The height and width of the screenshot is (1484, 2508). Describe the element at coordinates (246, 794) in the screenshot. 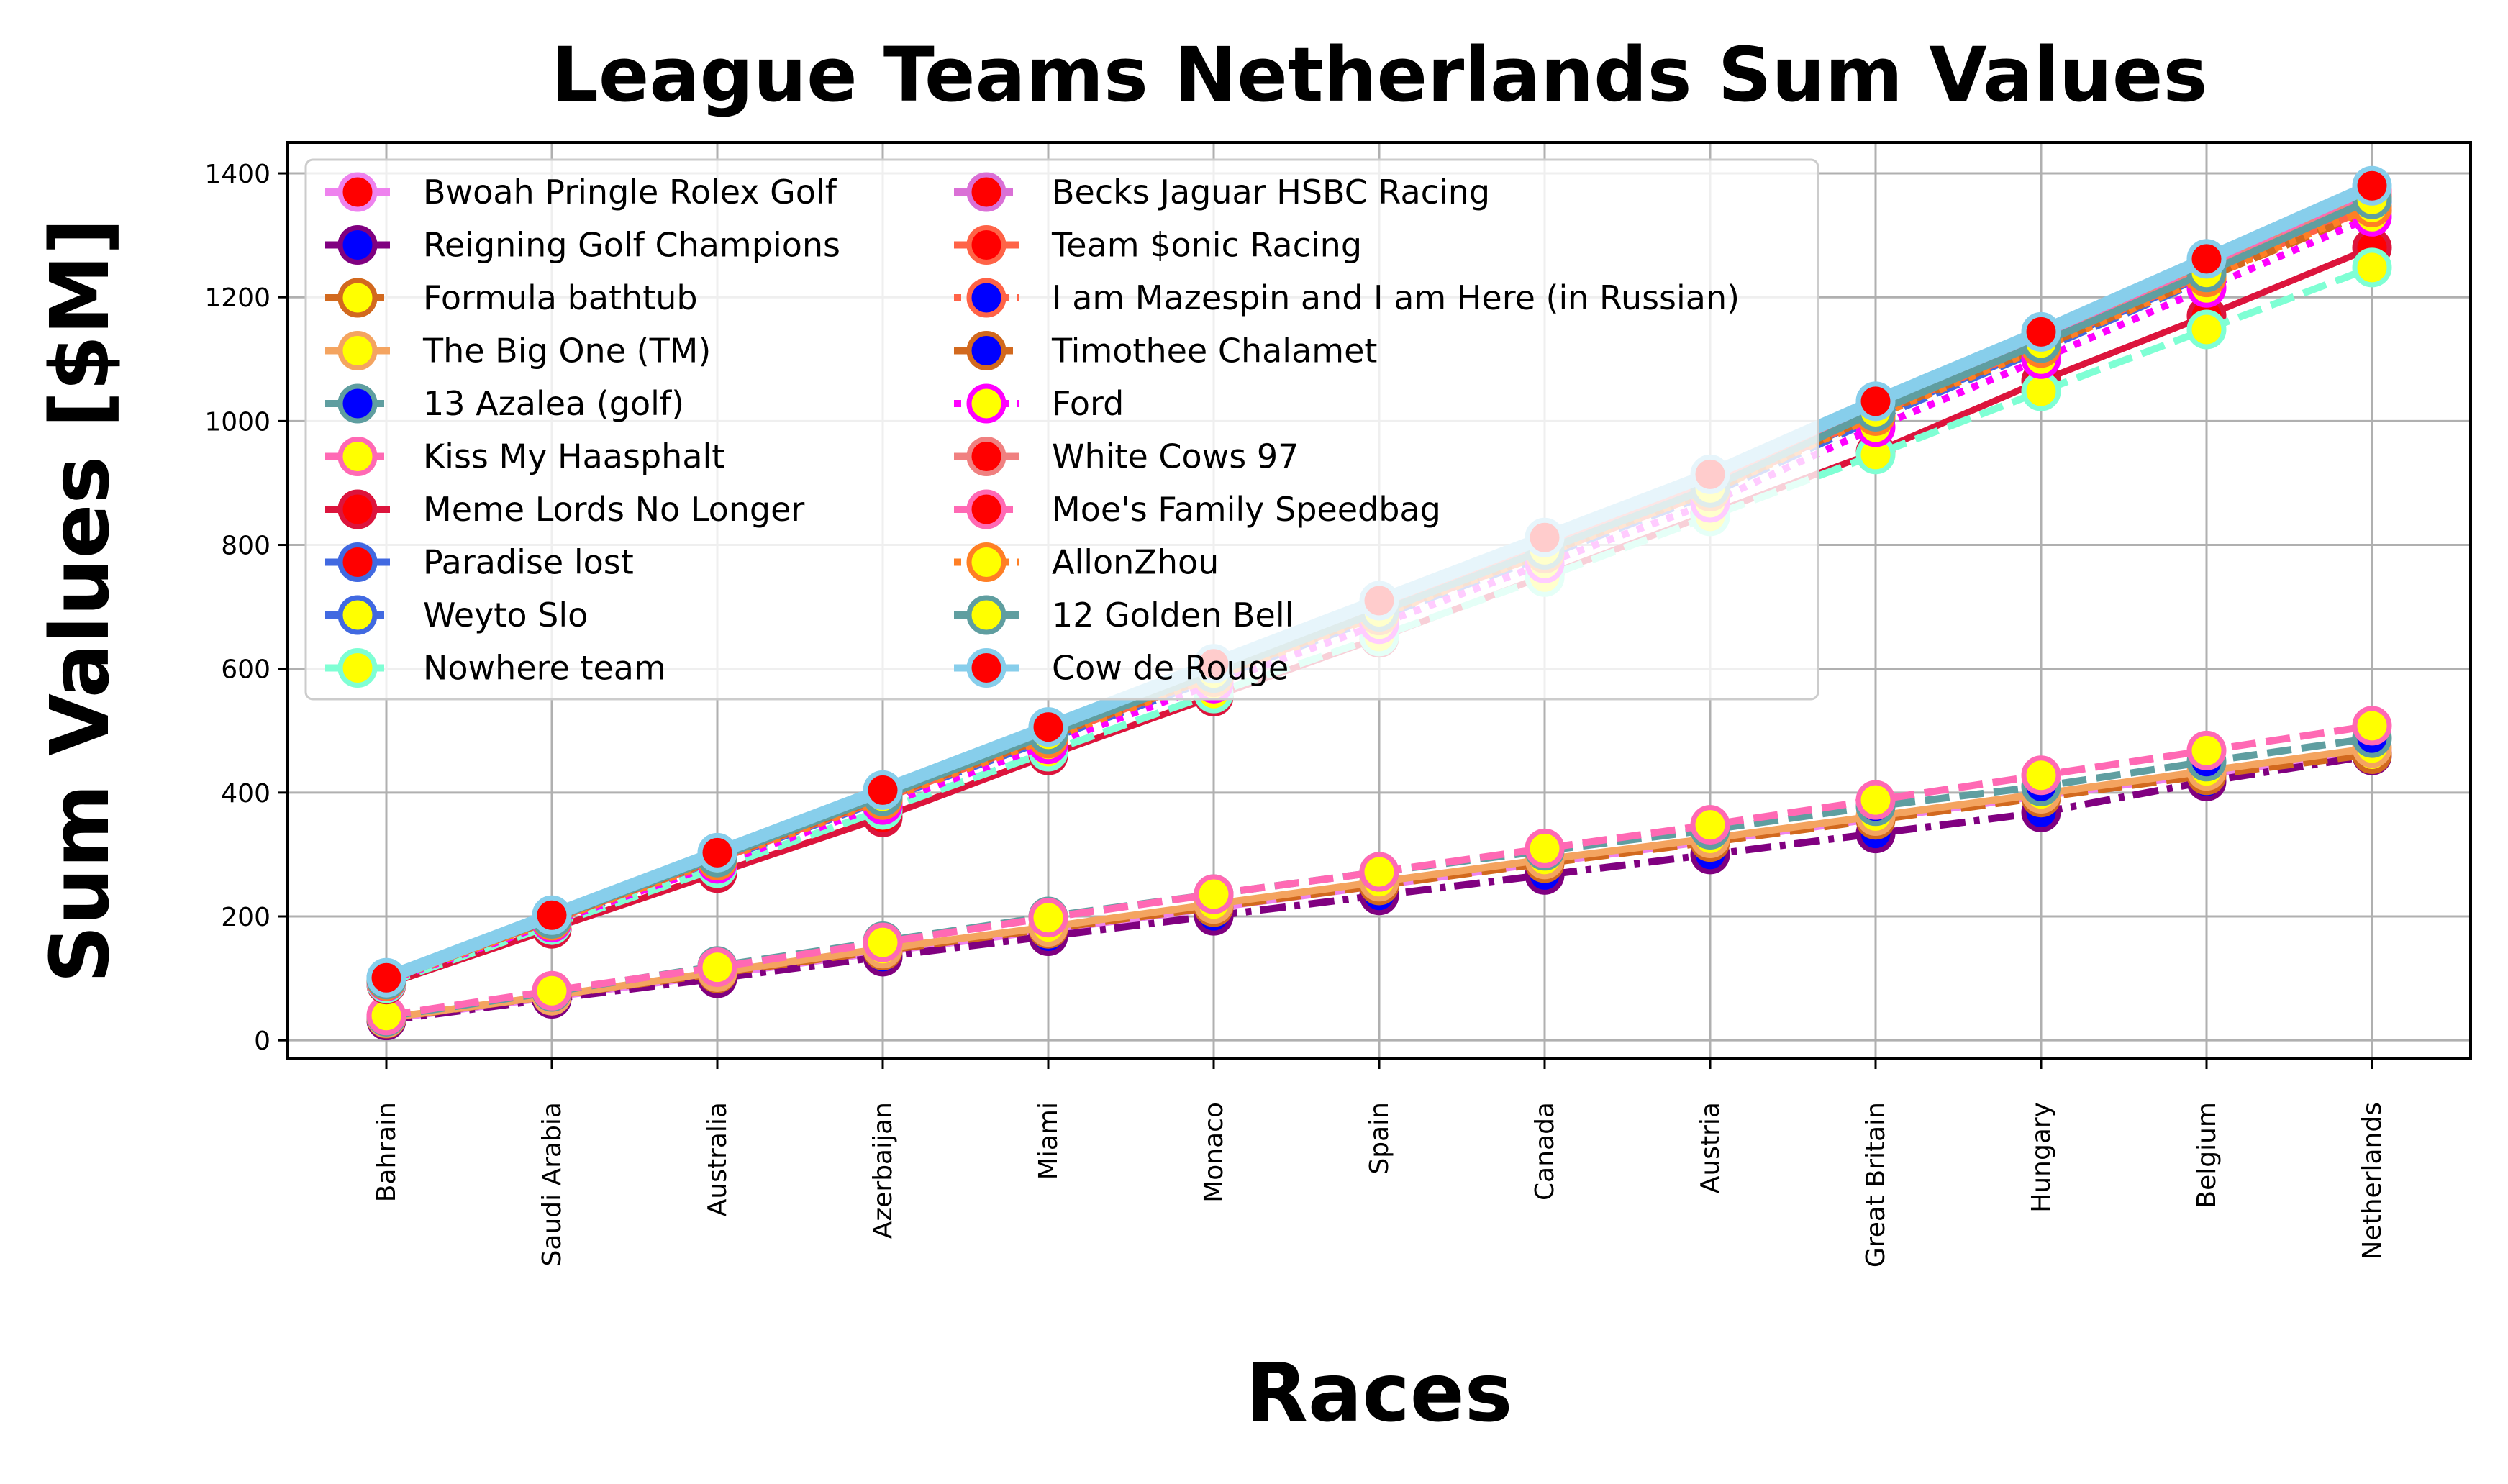

I see `y-tick-label: 400` at that location.